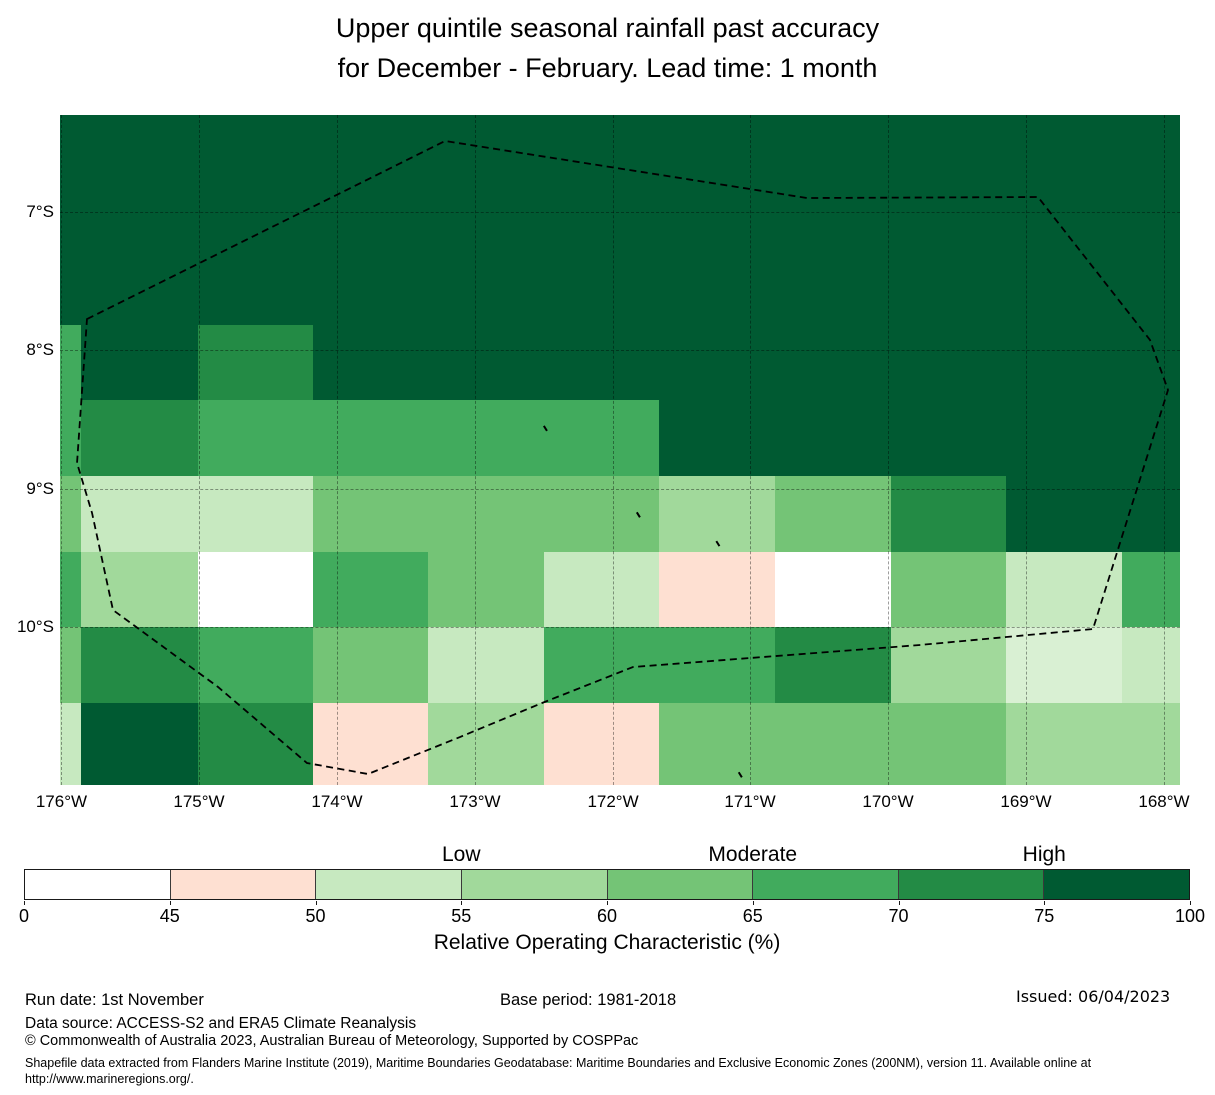 The image size is (1215, 1095). Describe the element at coordinates (1026, 801) in the screenshot. I see `x-axis-tick-label: 169°W` at that location.